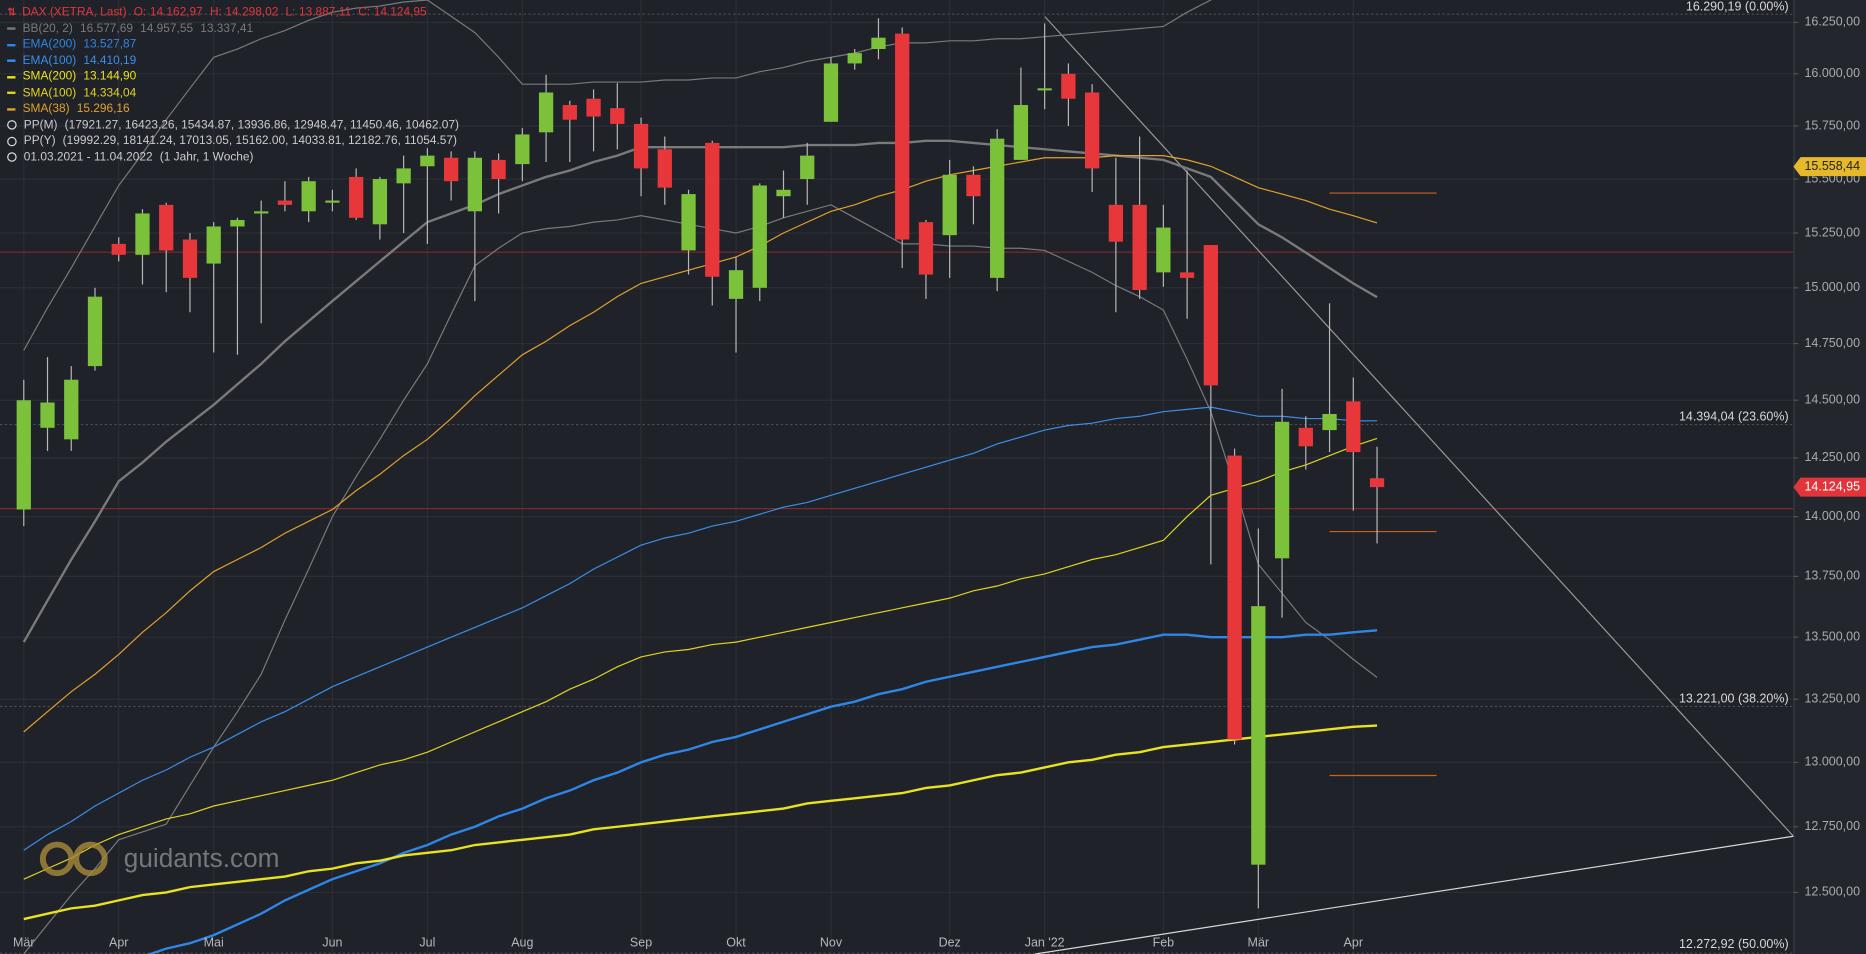  Describe the element at coordinates (103, 109) in the screenshot. I see `legend-value: 15.296,16` at that location.